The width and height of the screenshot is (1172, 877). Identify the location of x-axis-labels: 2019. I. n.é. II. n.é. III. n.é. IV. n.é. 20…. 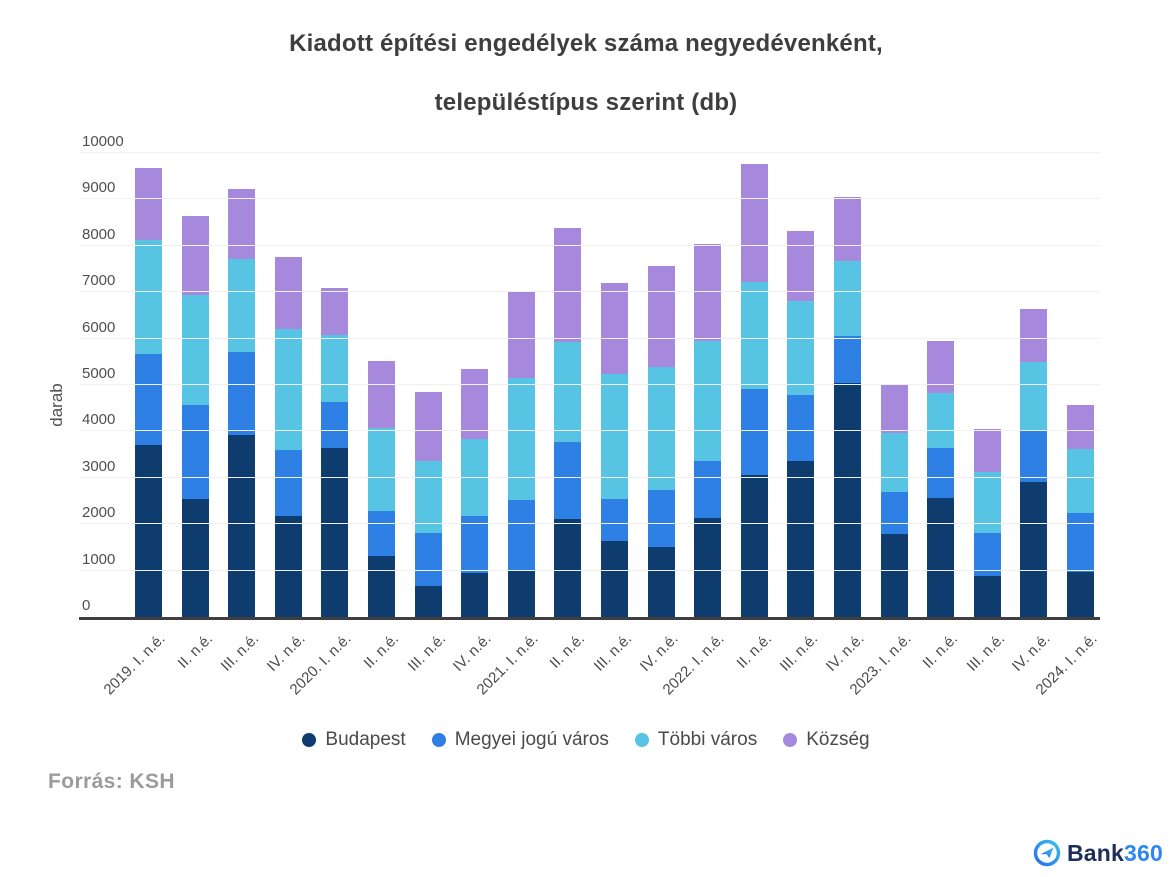
(590, 662).